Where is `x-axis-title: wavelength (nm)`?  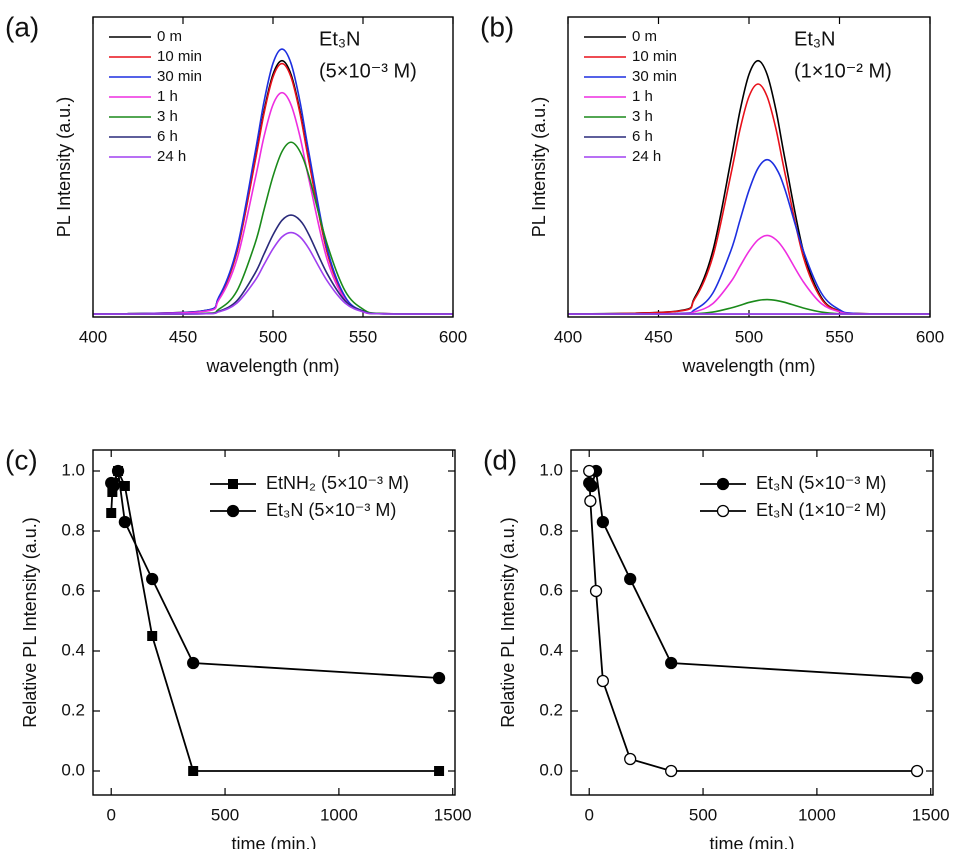 x-axis-title: wavelength (nm) is located at coordinates (272, 366).